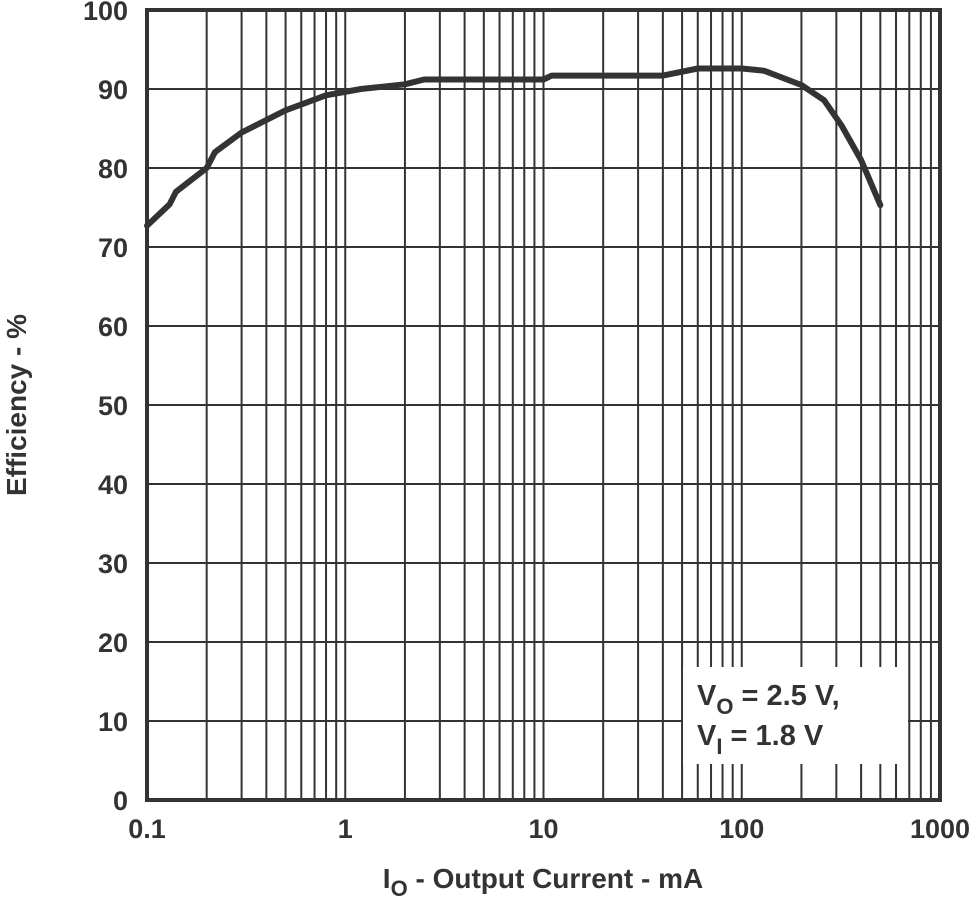 The width and height of the screenshot is (979, 897). I want to click on x-tick-label: 10, so click(543, 829).